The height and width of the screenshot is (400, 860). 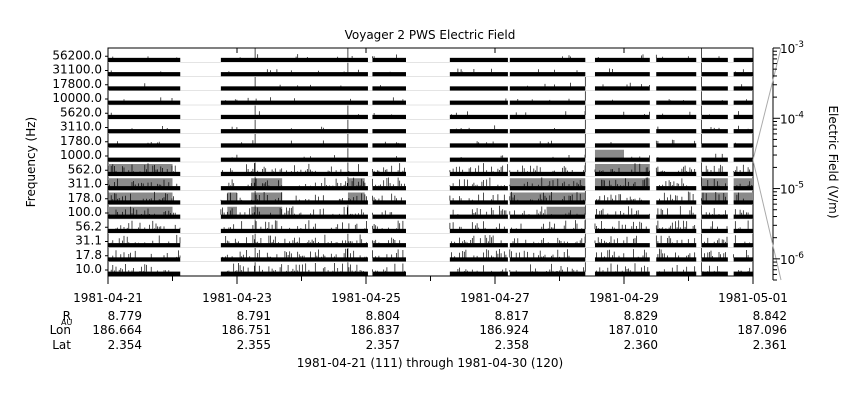 What do you see at coordinates (117, 330) in the screenshot?
I see `ephemeris-value: 186.664` at bounding box center [117, 330].